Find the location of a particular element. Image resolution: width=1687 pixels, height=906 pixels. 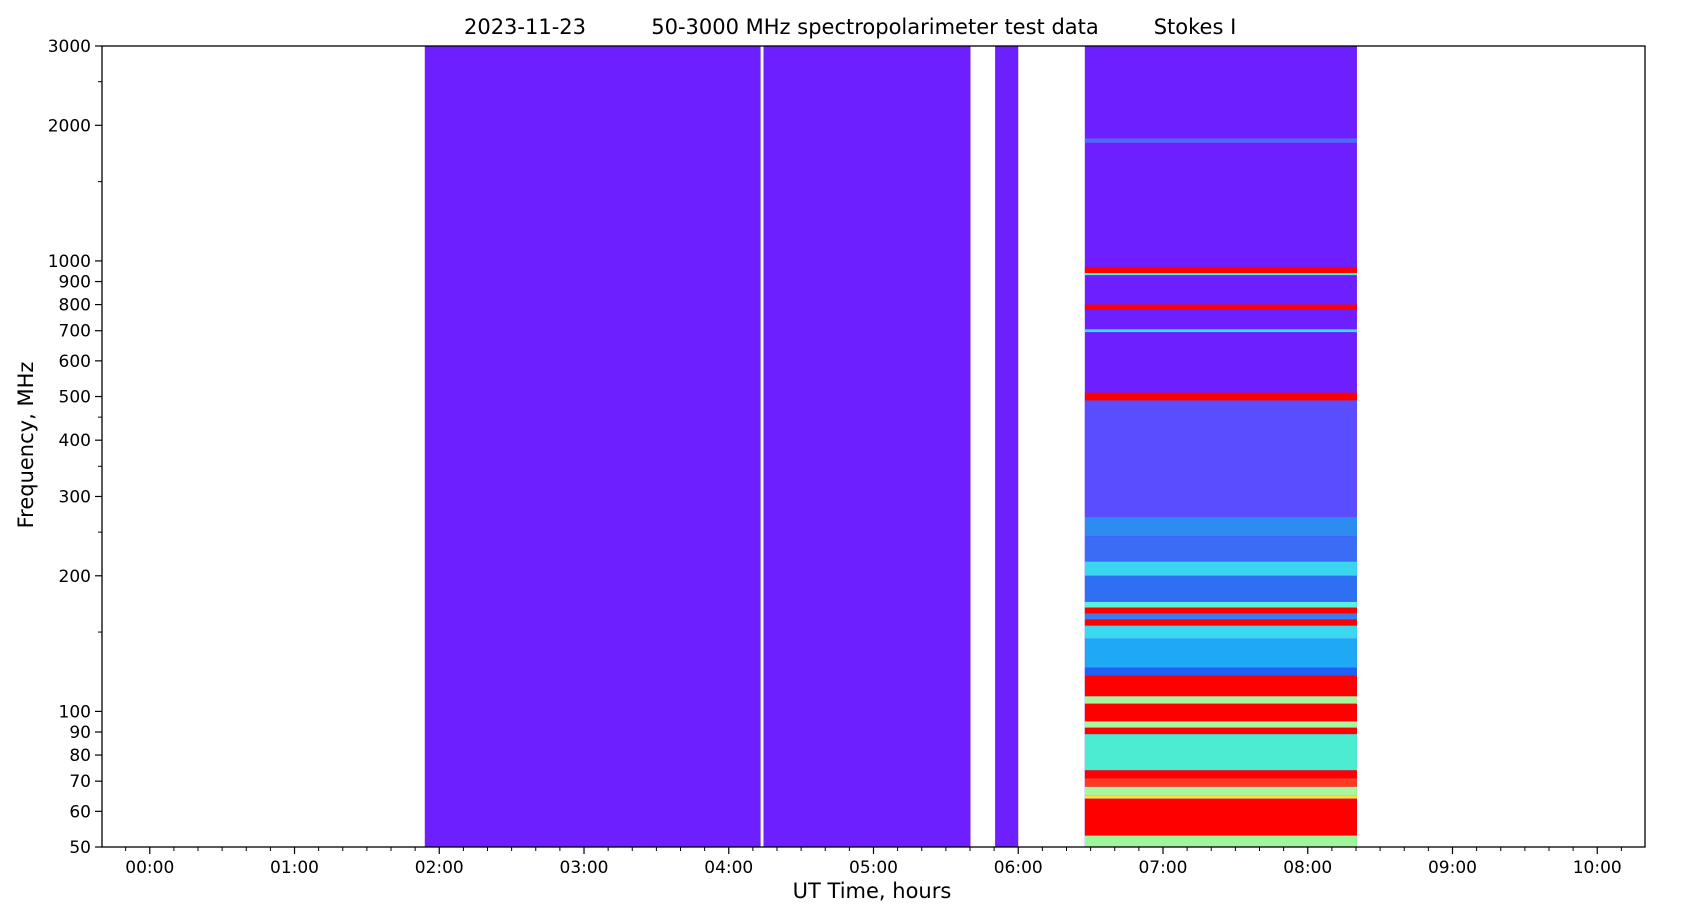

y-axis-label: Frequency, MHz is located at coordinates (26, 445).